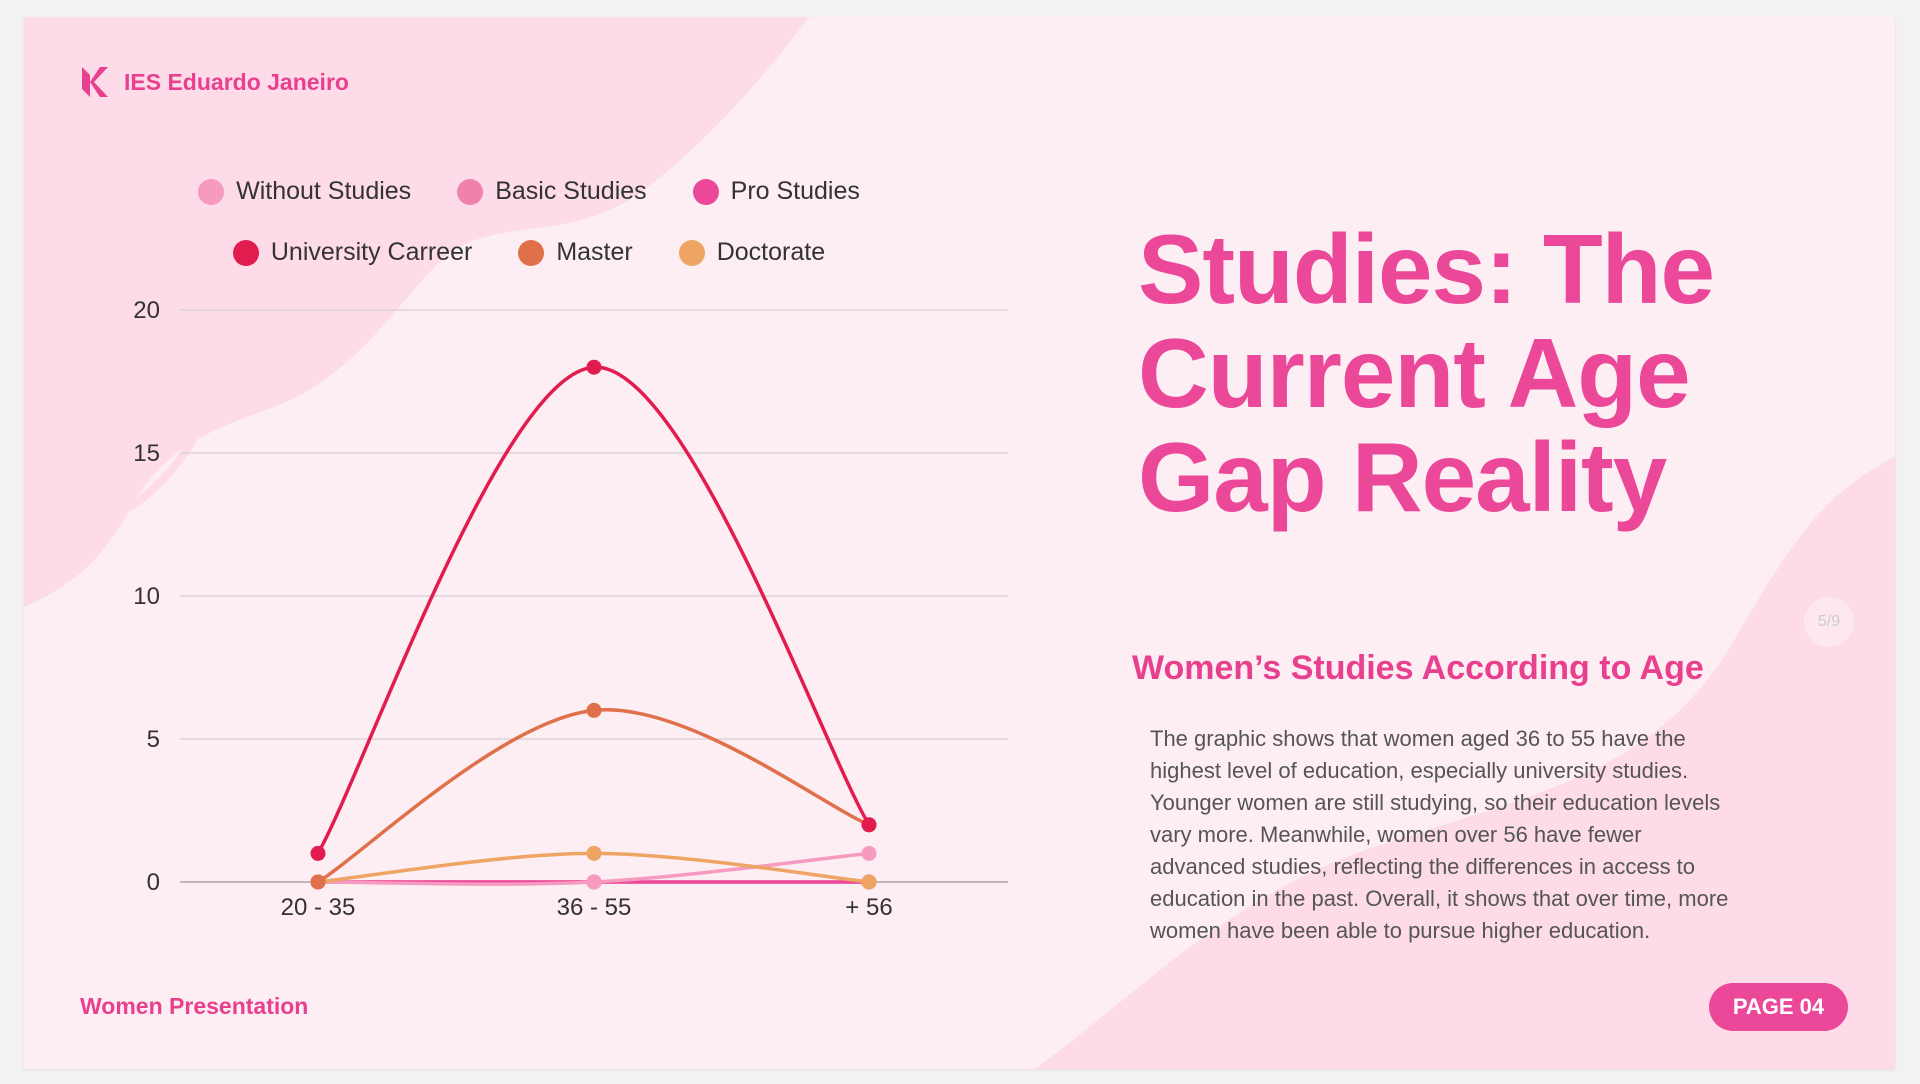 This screenshot has width=1920, height=1084. Describe the element at coordinates (868, 907) in the screenshot. I see `x-tick-label: + 56` at that location.